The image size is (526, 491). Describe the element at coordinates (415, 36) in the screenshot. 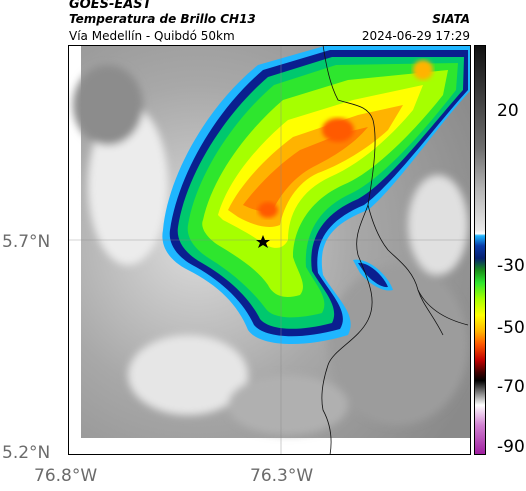

I see `timestamp-label: 2024-06-29 17:29` at that location.